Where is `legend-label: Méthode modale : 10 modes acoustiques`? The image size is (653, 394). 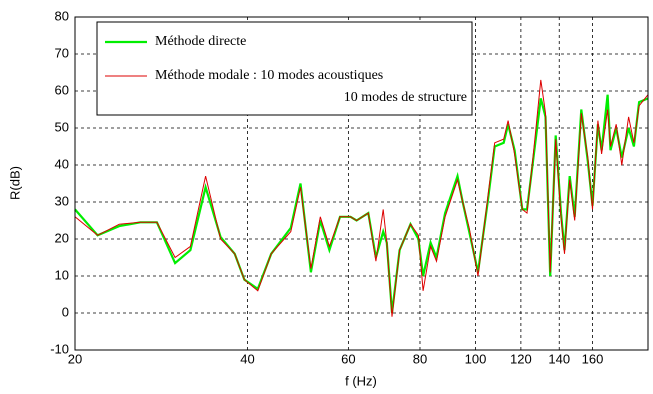
legend-label: Méthode modale : 10 modes acoustiques is located at coordinates (269, 75).